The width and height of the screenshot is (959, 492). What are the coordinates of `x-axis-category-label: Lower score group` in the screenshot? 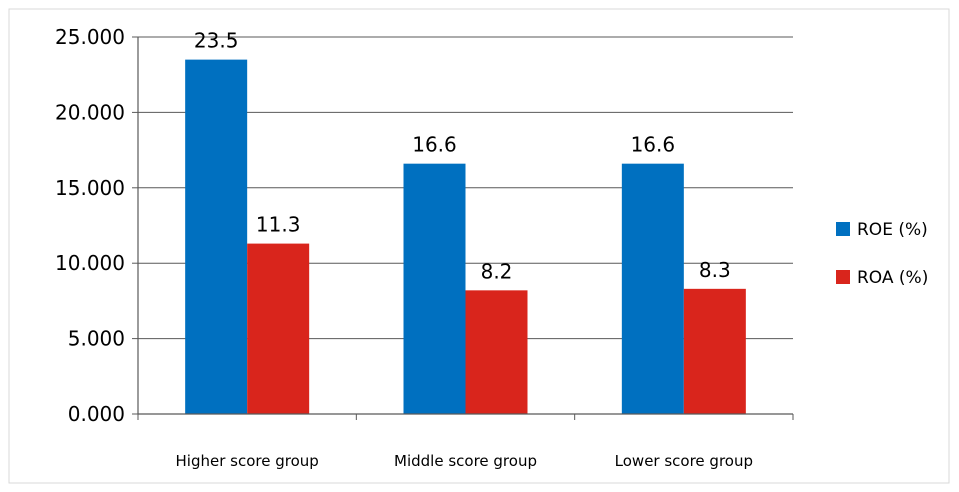 It's located at (684, 461).